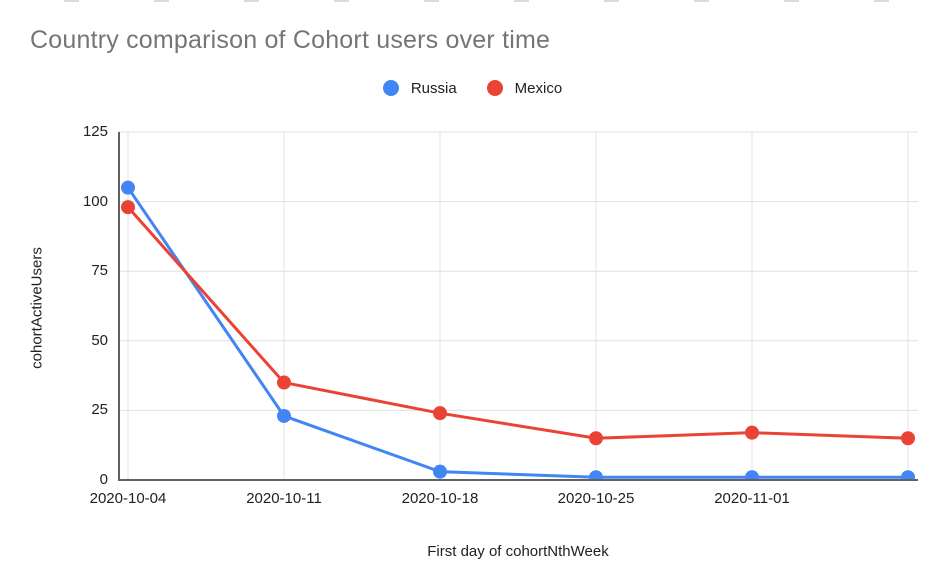  What do you see at coordinates (472, 1) in the screenshot?
I see `cropped-text-artifacts` at bounding box center [472, 1].